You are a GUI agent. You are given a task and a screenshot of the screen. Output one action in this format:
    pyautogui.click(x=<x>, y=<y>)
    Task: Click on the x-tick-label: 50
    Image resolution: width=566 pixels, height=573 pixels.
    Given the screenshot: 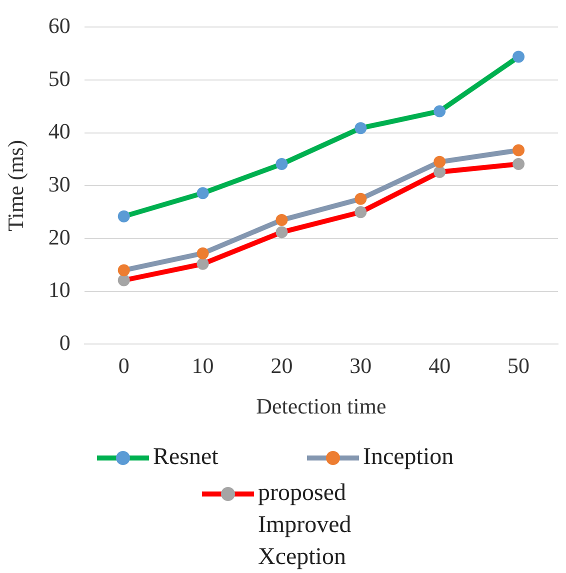 What is the action you would take?
    pyautogui.click(x=519, y=365)
    